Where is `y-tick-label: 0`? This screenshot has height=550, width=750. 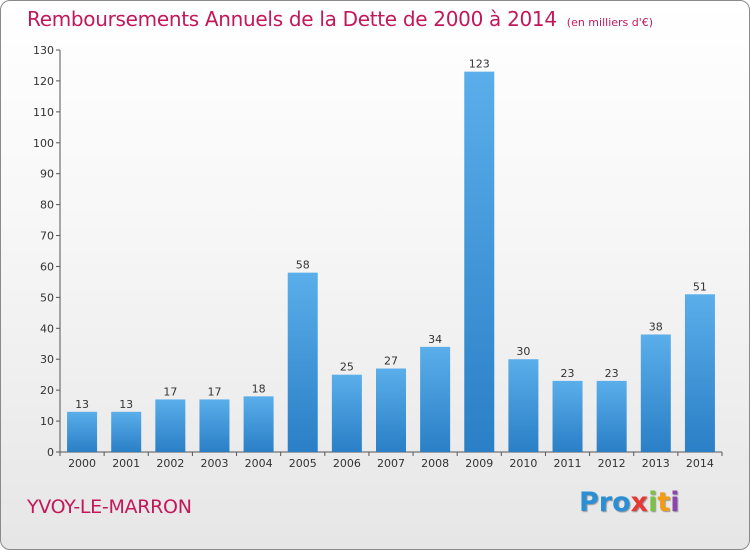 y-tick-label: 0 is located at coordinates (50, 452).